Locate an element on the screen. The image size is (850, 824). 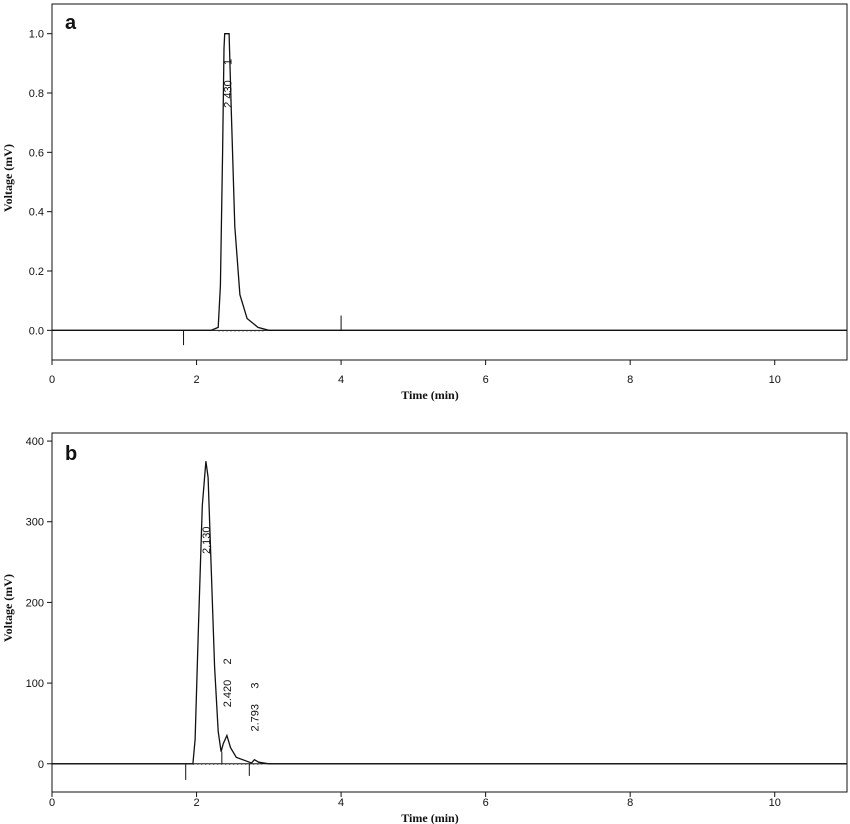
panel-a-y-tick-label: 0.0 is located at coordinates (36, 331).